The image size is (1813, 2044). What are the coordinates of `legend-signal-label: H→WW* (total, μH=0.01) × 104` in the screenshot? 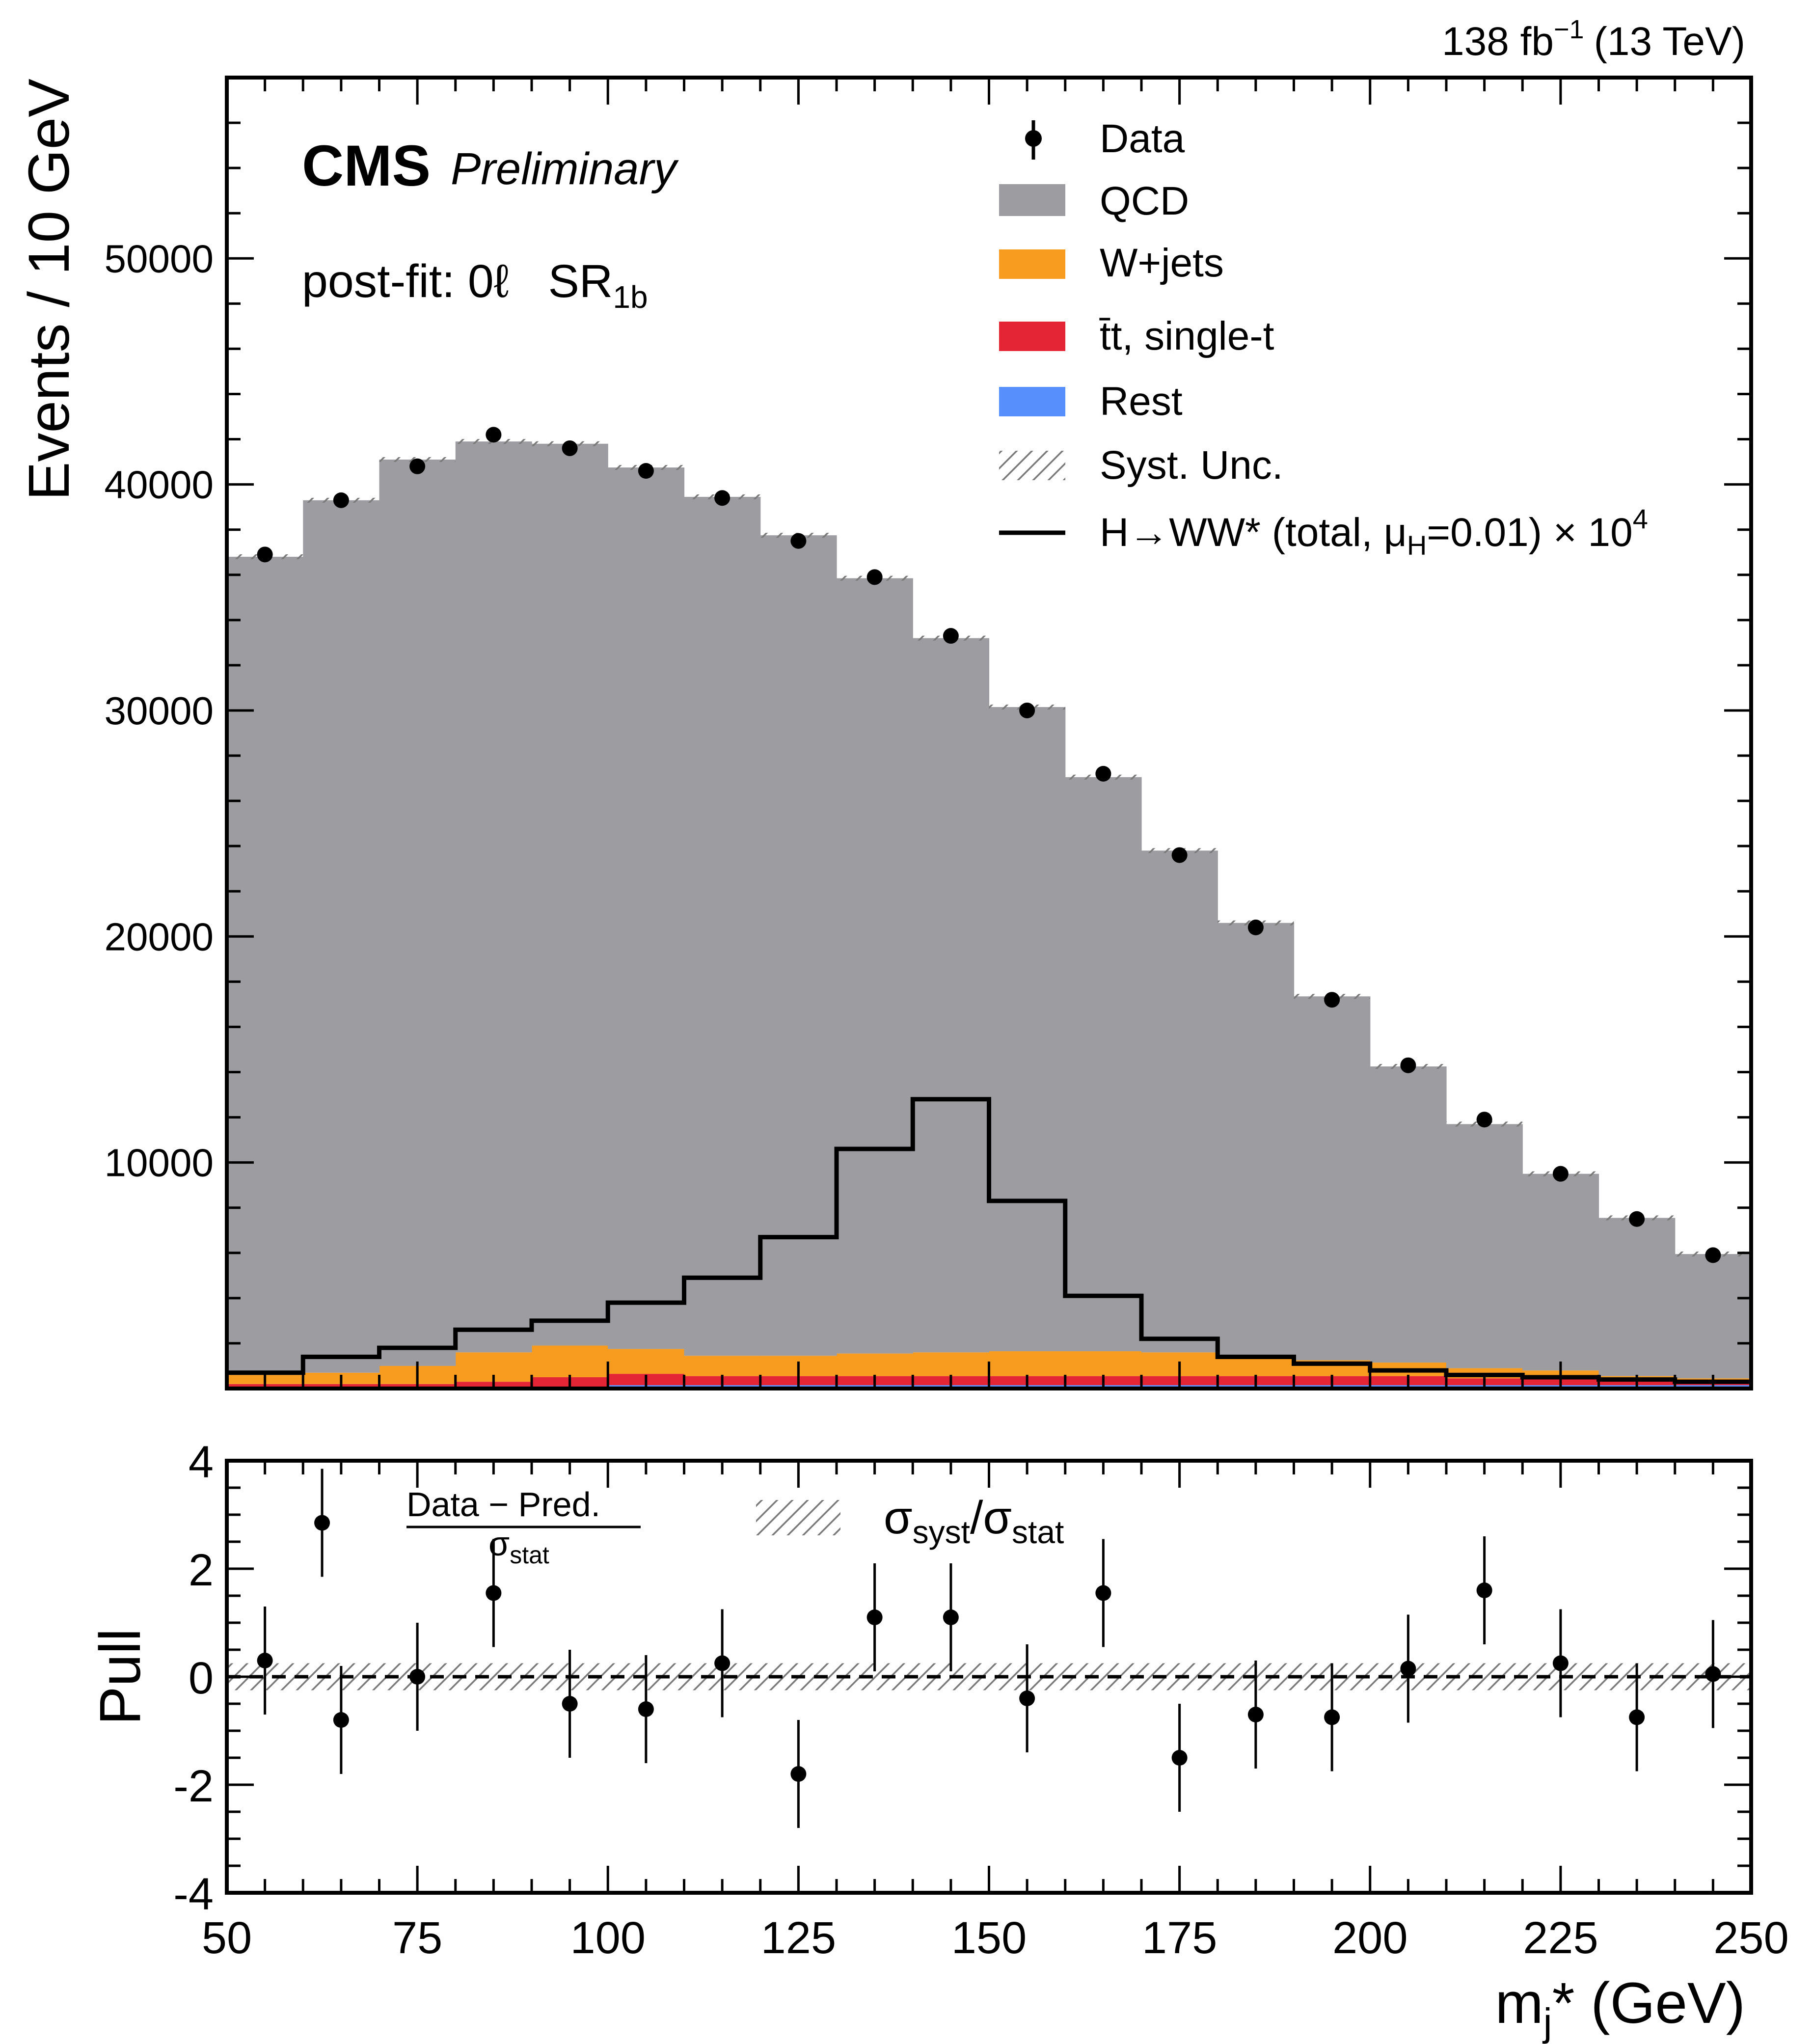 It's located at (1374, 532).